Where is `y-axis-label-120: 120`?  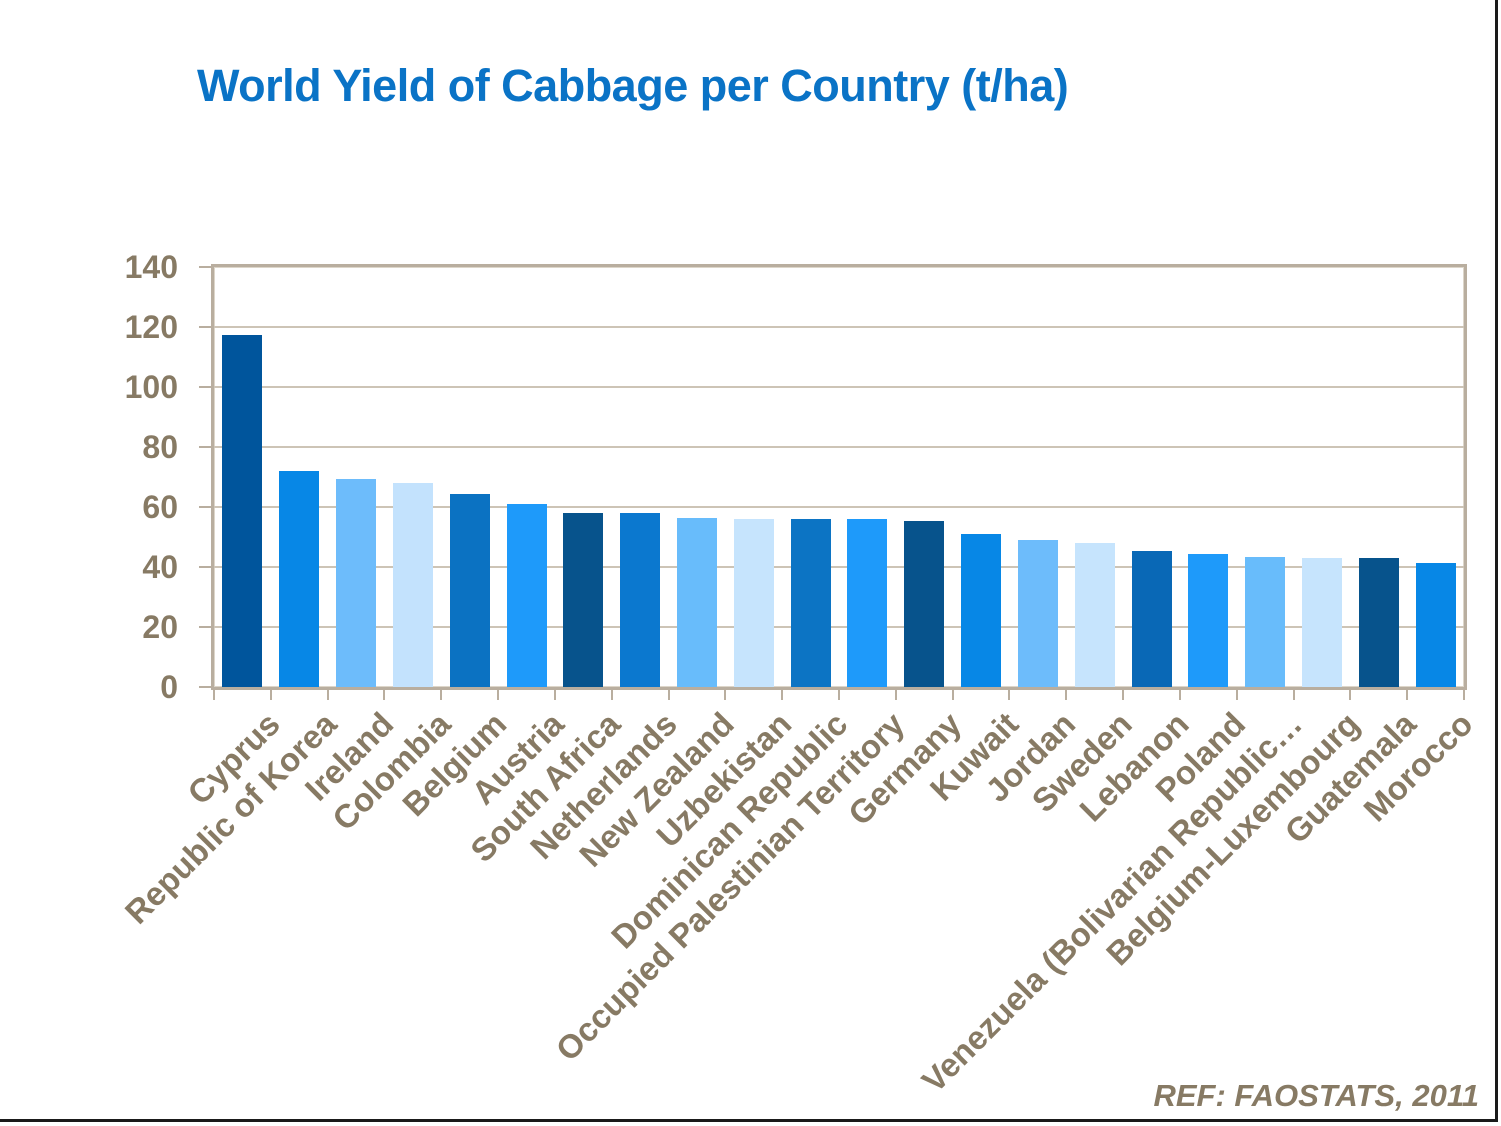
y-axis-label-120: 120 is located at coordinates (151, 327).